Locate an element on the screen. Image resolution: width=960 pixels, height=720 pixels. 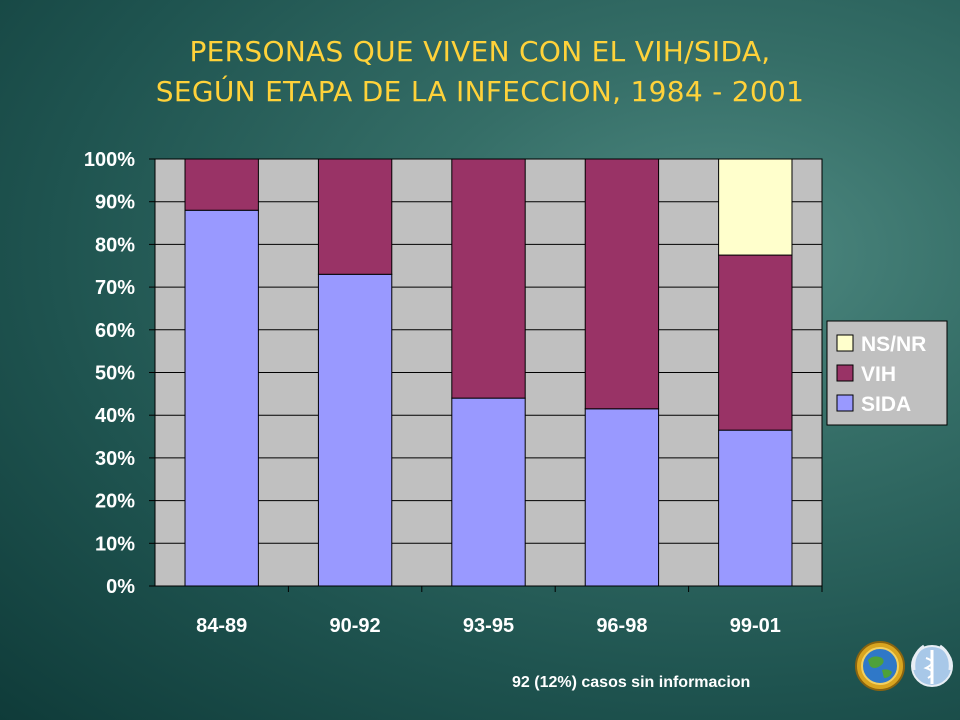
y-tick-label: 40% is located at coordinates (115, 416).